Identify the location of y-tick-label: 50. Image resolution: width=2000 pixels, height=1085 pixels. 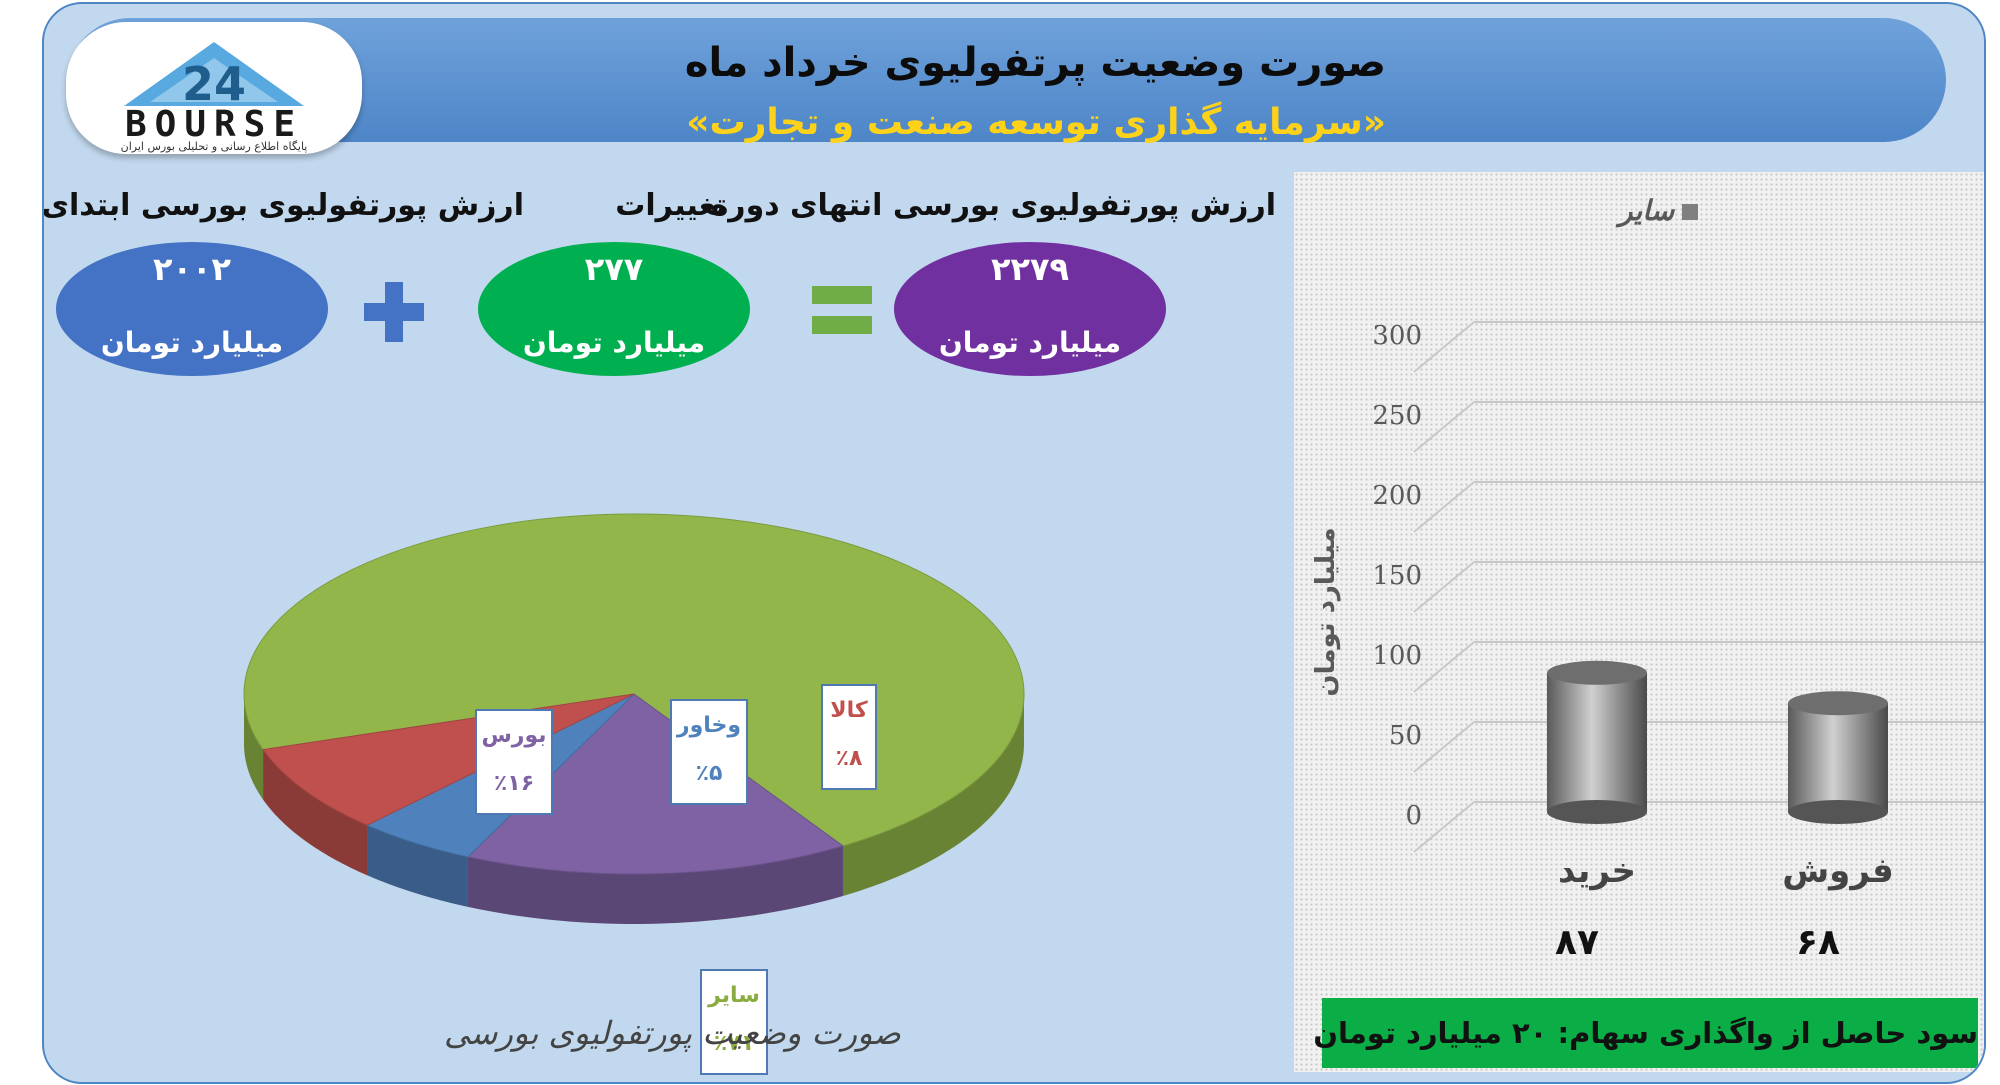
(1405, 736).